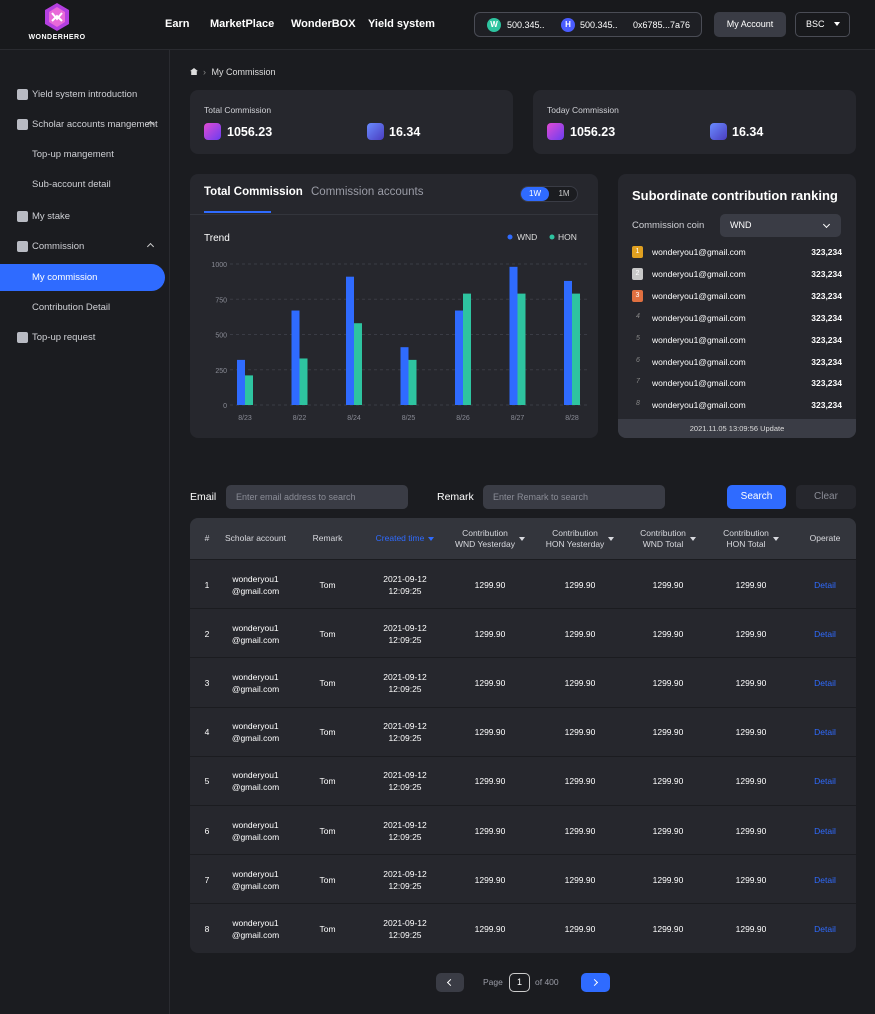 The image size is (875, 1014). I want to click on my-account-button: My Account, so click(750, 24).